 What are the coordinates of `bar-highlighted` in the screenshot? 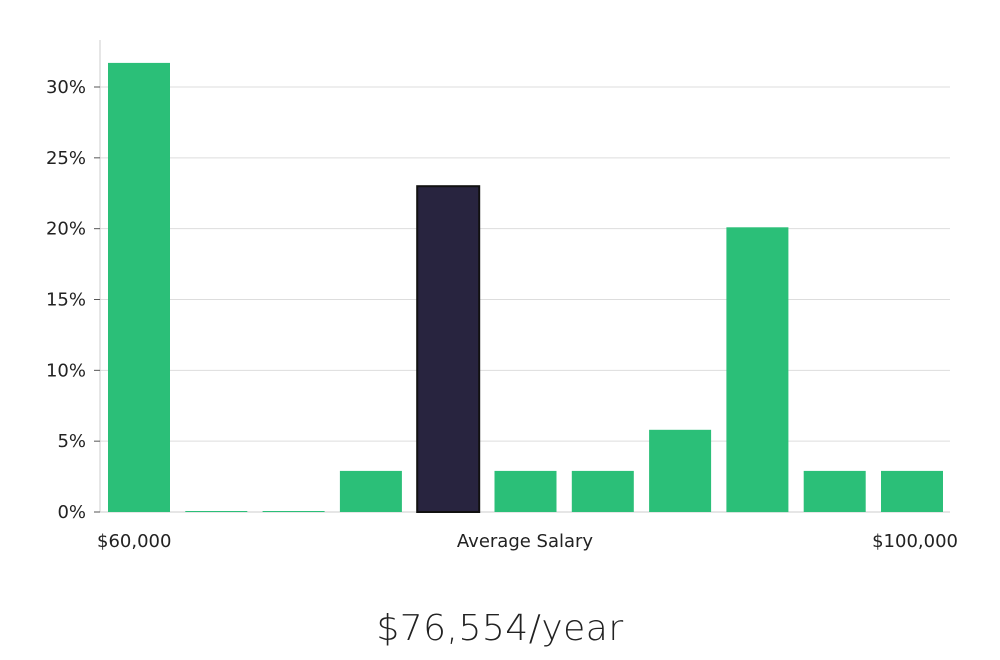 It's located at (448, 349).